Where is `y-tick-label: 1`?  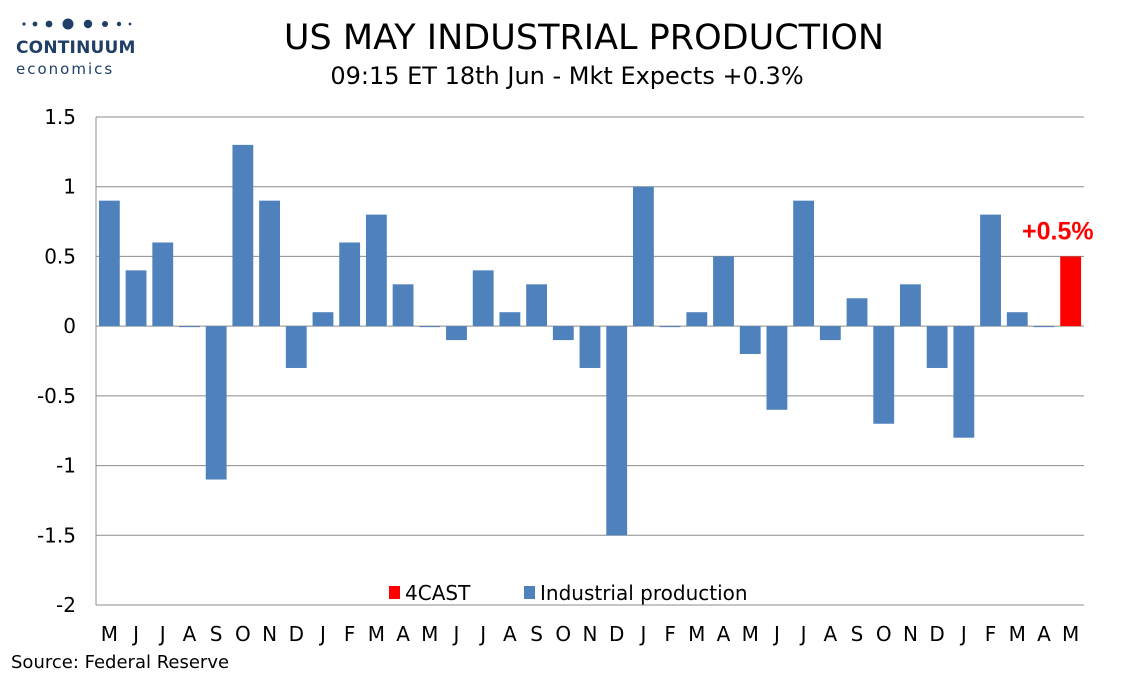 y-tick-label: 1 is located at coordinates (69, 187).